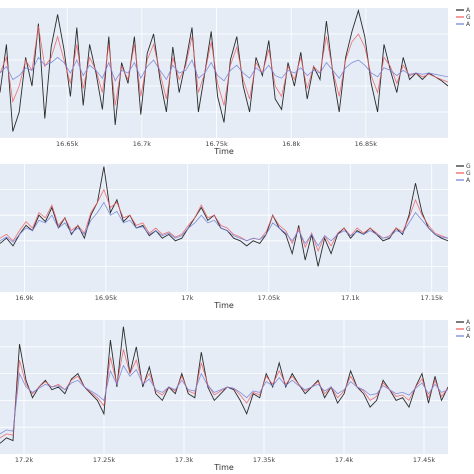 The image size is (474, 474). I want to click on x-tick-label: 17.2k, so click(24, 460).